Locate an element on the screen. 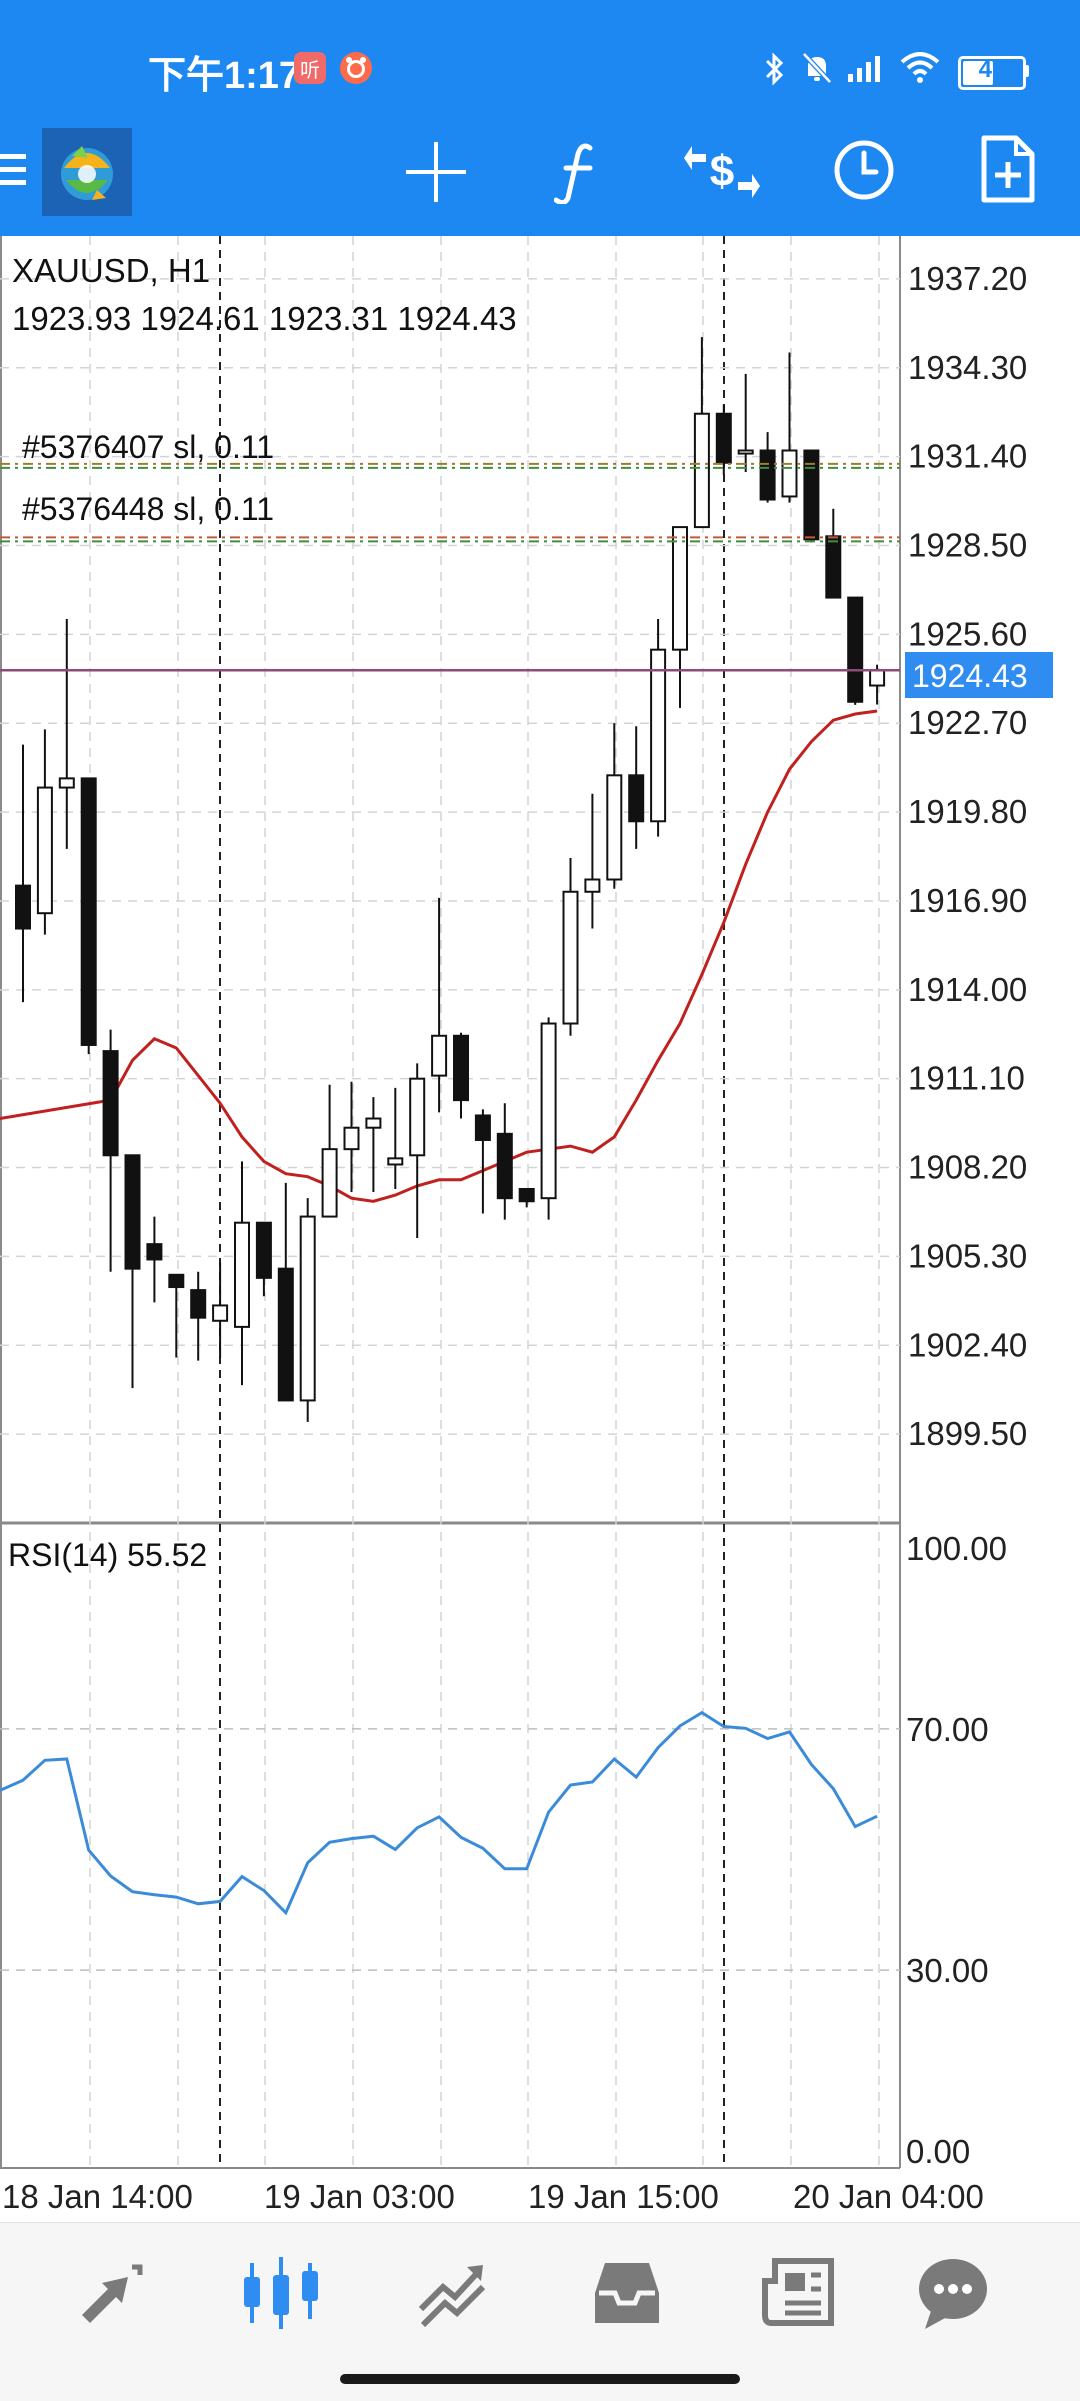  wifi-icon is located at coordinates (920, 67).